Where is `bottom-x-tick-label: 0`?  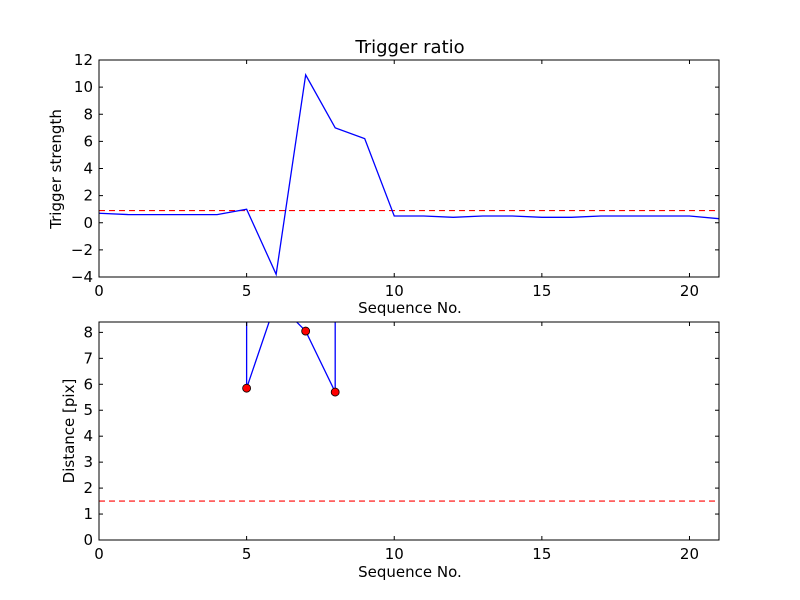
bottom-x-tick-label: 0 is located at coordinates (99, 554).